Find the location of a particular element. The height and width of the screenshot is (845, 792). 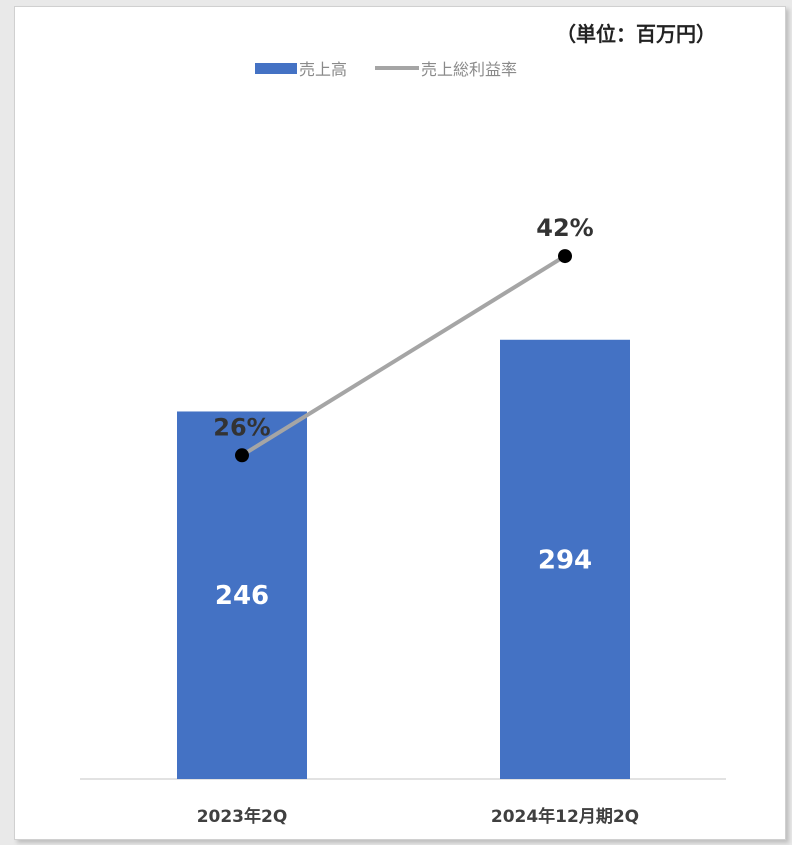

line-series-group: 26% 42% is located at coordinates (403, 338).